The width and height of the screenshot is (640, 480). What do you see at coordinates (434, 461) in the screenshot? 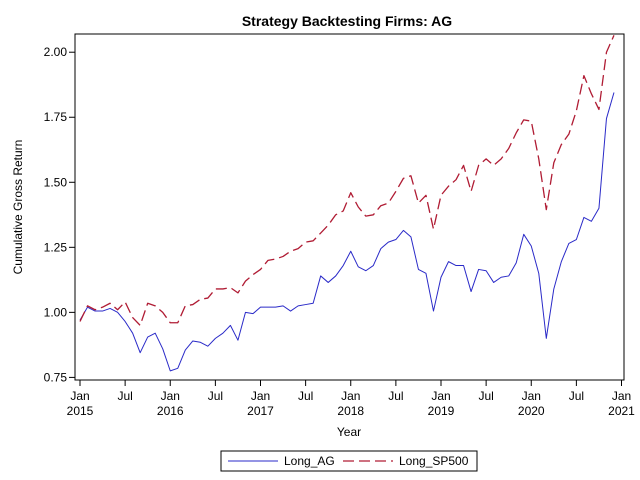
I see `legend-label-long-sp500: Long_SP500` at bounding box center [434, 461].